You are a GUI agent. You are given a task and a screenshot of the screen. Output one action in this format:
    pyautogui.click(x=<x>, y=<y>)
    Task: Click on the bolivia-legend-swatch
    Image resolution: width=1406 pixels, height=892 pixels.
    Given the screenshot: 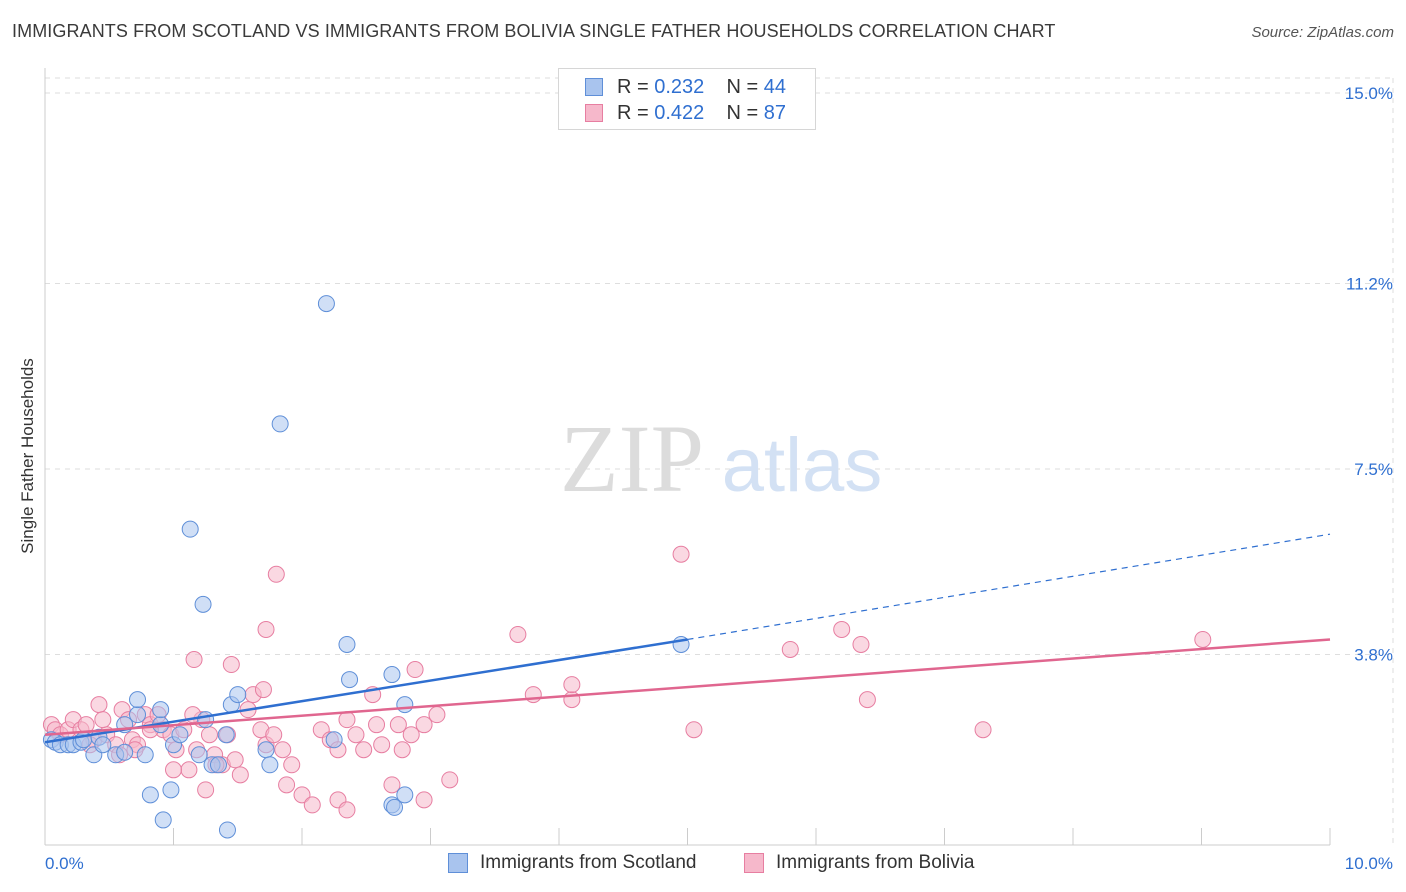 What is the action you would take?
    pyautogui.click(x=754, y=863)
    